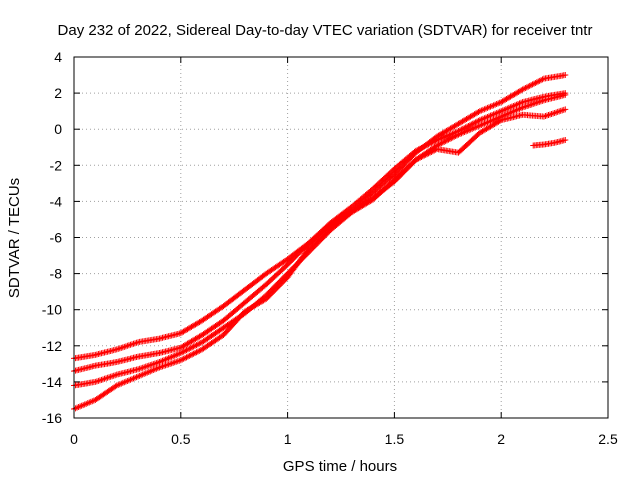 The height and width of the screenshot is (480, 640). What do you see at coordinates (58, 129) in the screenshot?
I see `y-tick-label: 0` at bounding box center [58, 129].